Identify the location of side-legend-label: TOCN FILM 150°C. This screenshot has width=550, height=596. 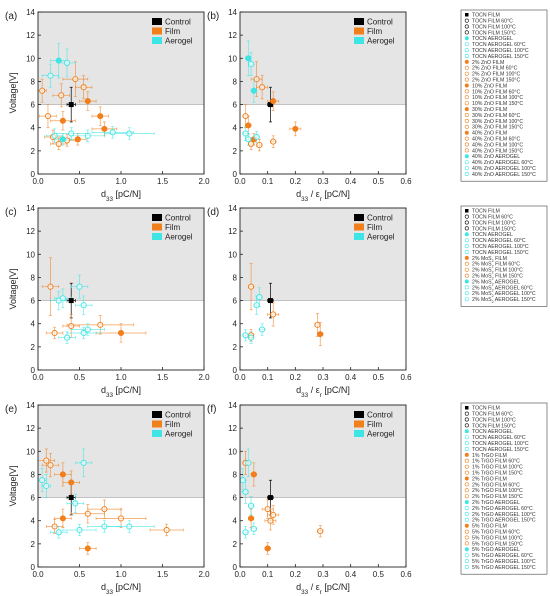
(494, 33).